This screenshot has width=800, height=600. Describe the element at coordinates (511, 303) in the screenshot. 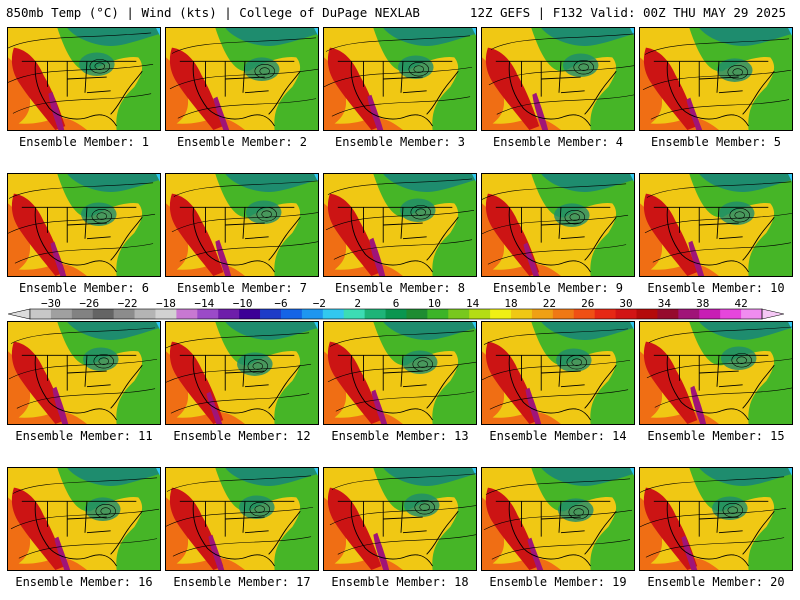

I see `colorbar-tick-label: 18` at that location.